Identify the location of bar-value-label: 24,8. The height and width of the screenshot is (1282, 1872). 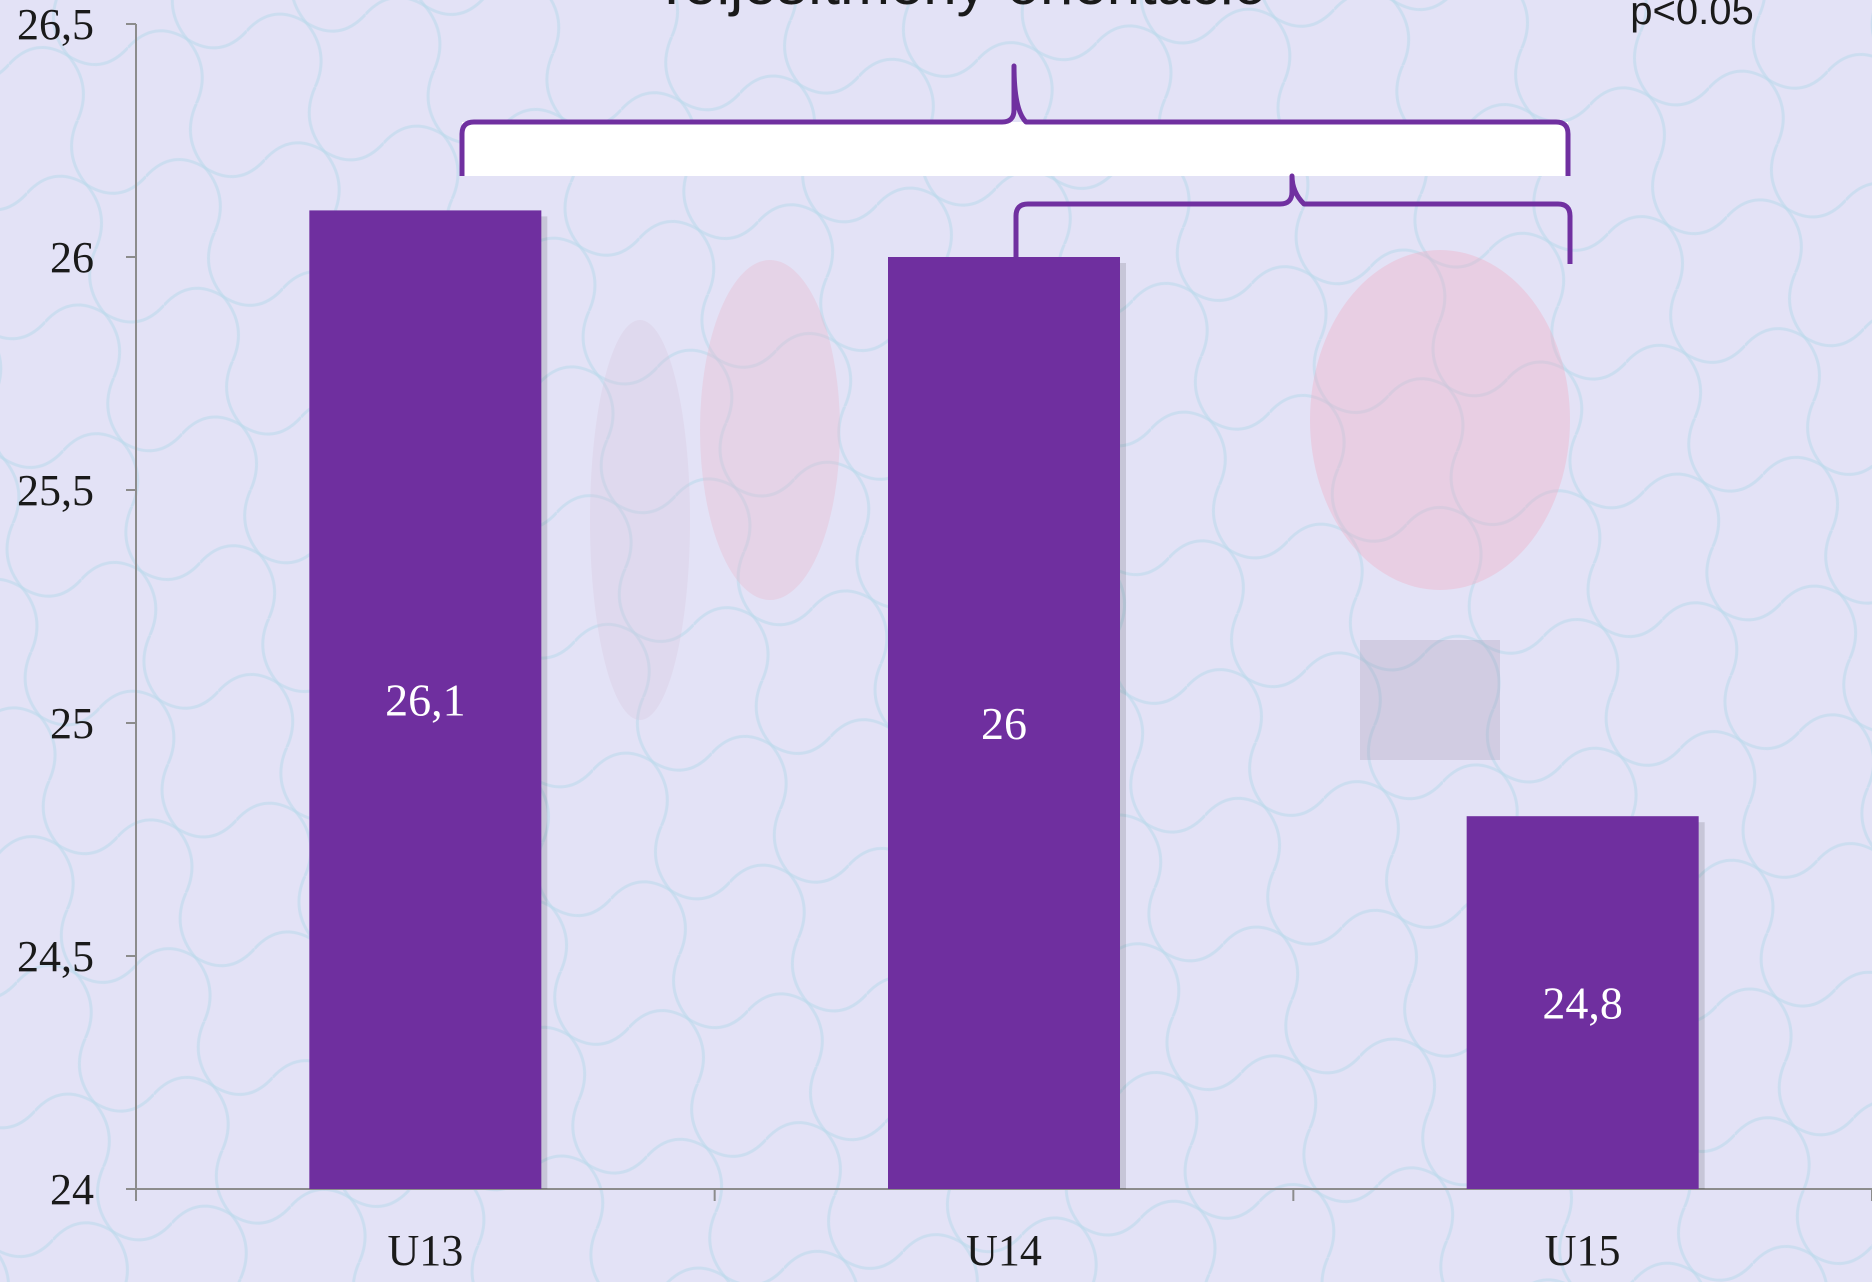
(1582, 1003).